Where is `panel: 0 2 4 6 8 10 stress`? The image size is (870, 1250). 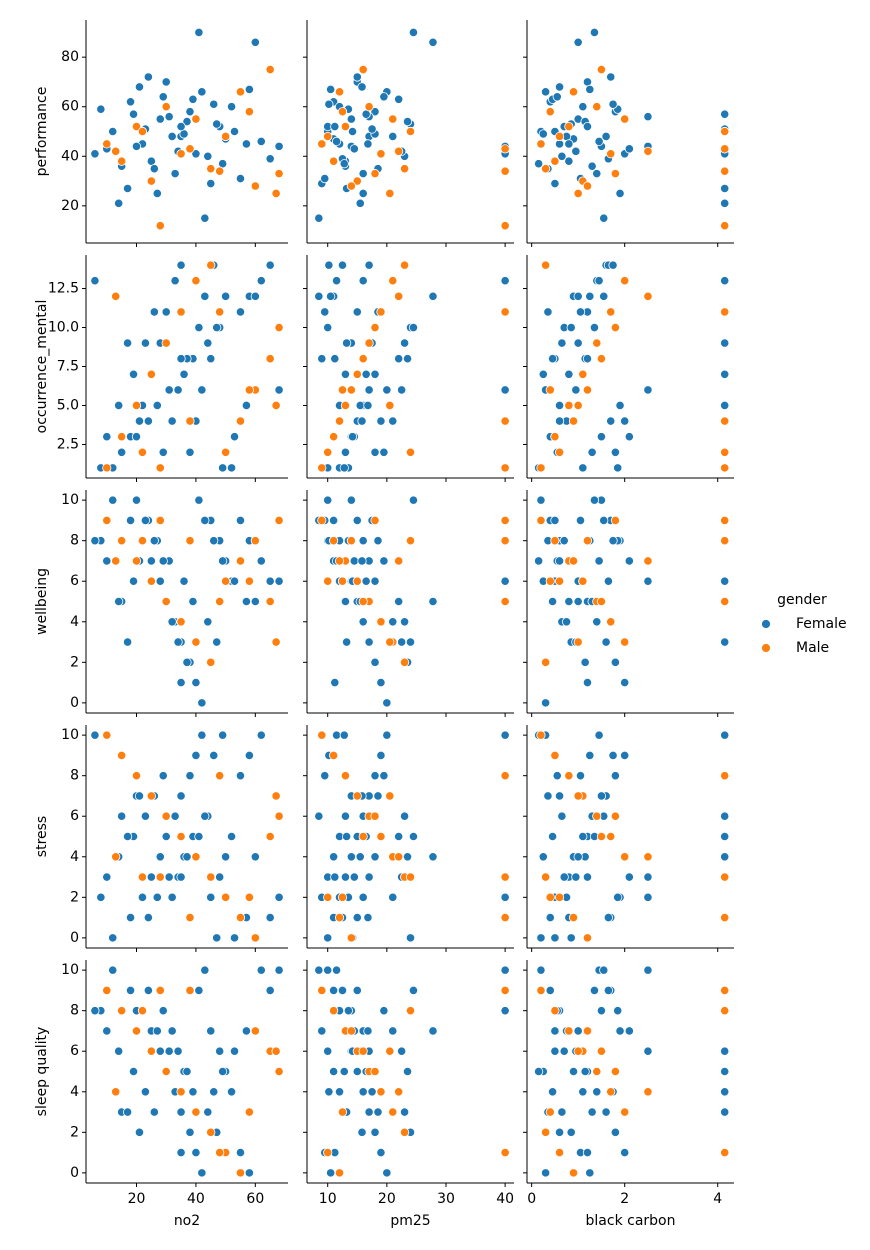 panel: 0 2 4 6 8 10 stress is located at coordinates (161, 838).